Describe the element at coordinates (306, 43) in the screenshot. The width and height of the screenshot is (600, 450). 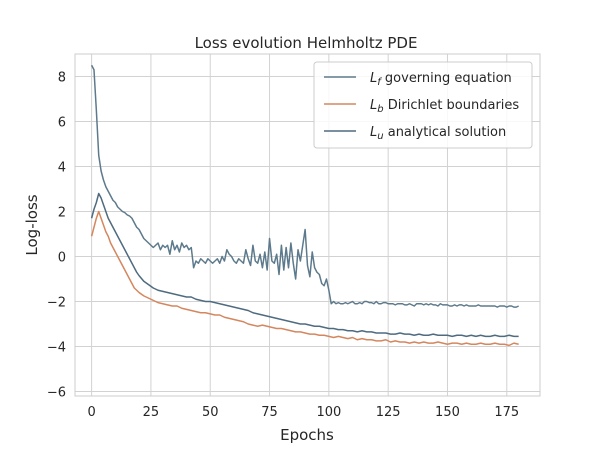
I see `chart-title: Loss evolution Helmholtz PDE` at that location.